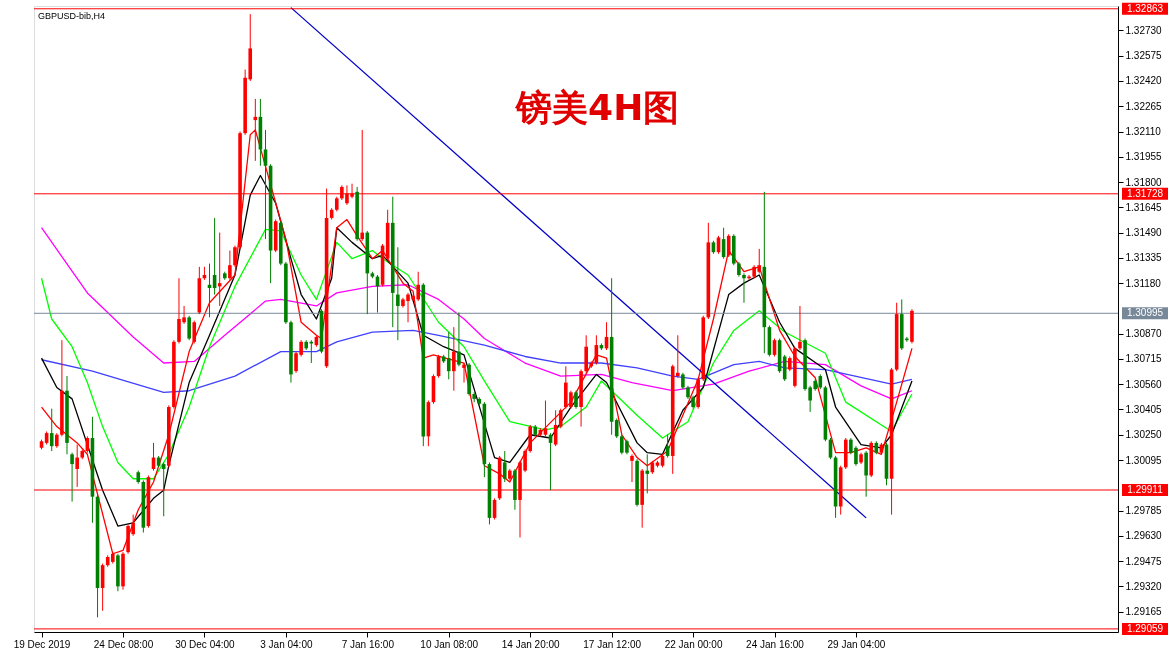 This screenshot has height=650, width=1170. Describe the element at coordinates (775, 644) in the screenshot. I see `x-tick-label: 24 Jan 16:00` at that location.